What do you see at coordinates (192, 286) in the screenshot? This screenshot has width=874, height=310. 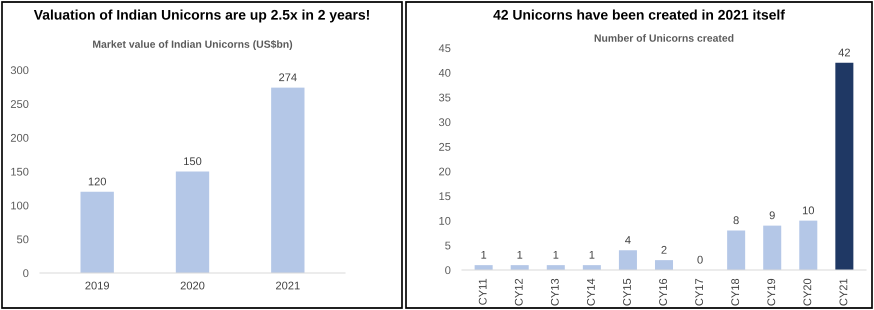 I see `x-tick-label: 2020` at bounding box center [192, 286].